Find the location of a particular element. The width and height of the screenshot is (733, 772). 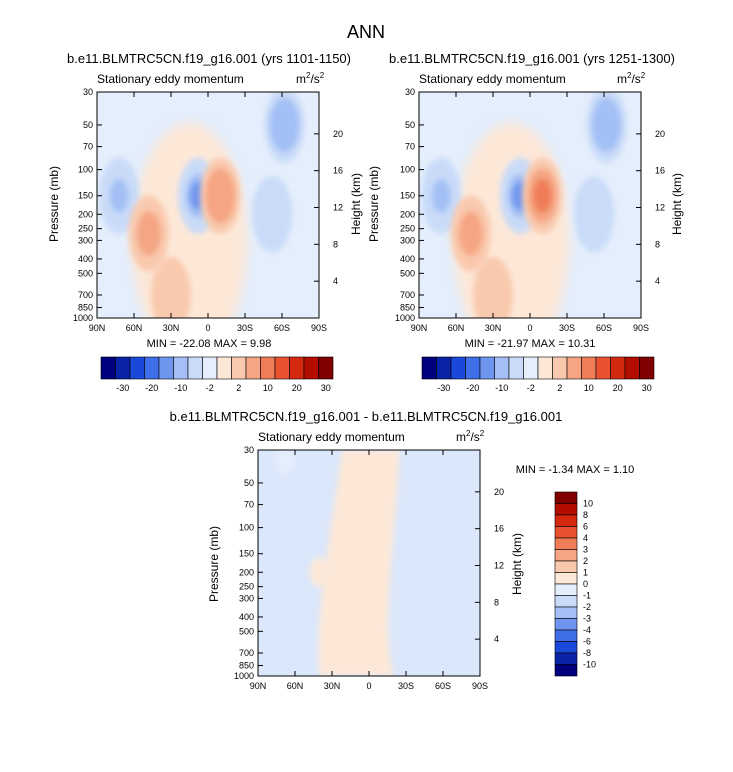

y-tick-label: 500 is located at coordinates (246, 631).